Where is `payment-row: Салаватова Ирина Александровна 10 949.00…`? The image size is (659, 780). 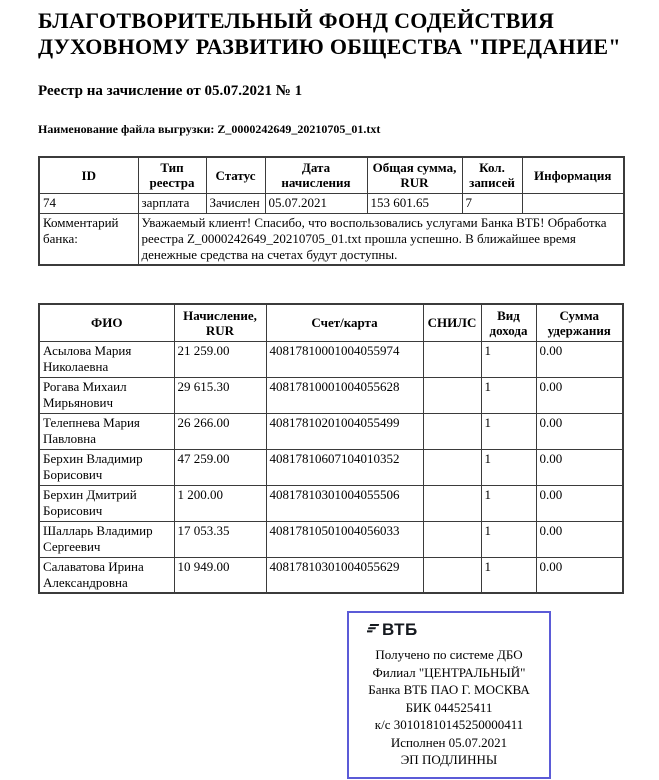
payment-row: Салаватова Ирина Александровна 10 949.00… is located at coordinates (331, 575).